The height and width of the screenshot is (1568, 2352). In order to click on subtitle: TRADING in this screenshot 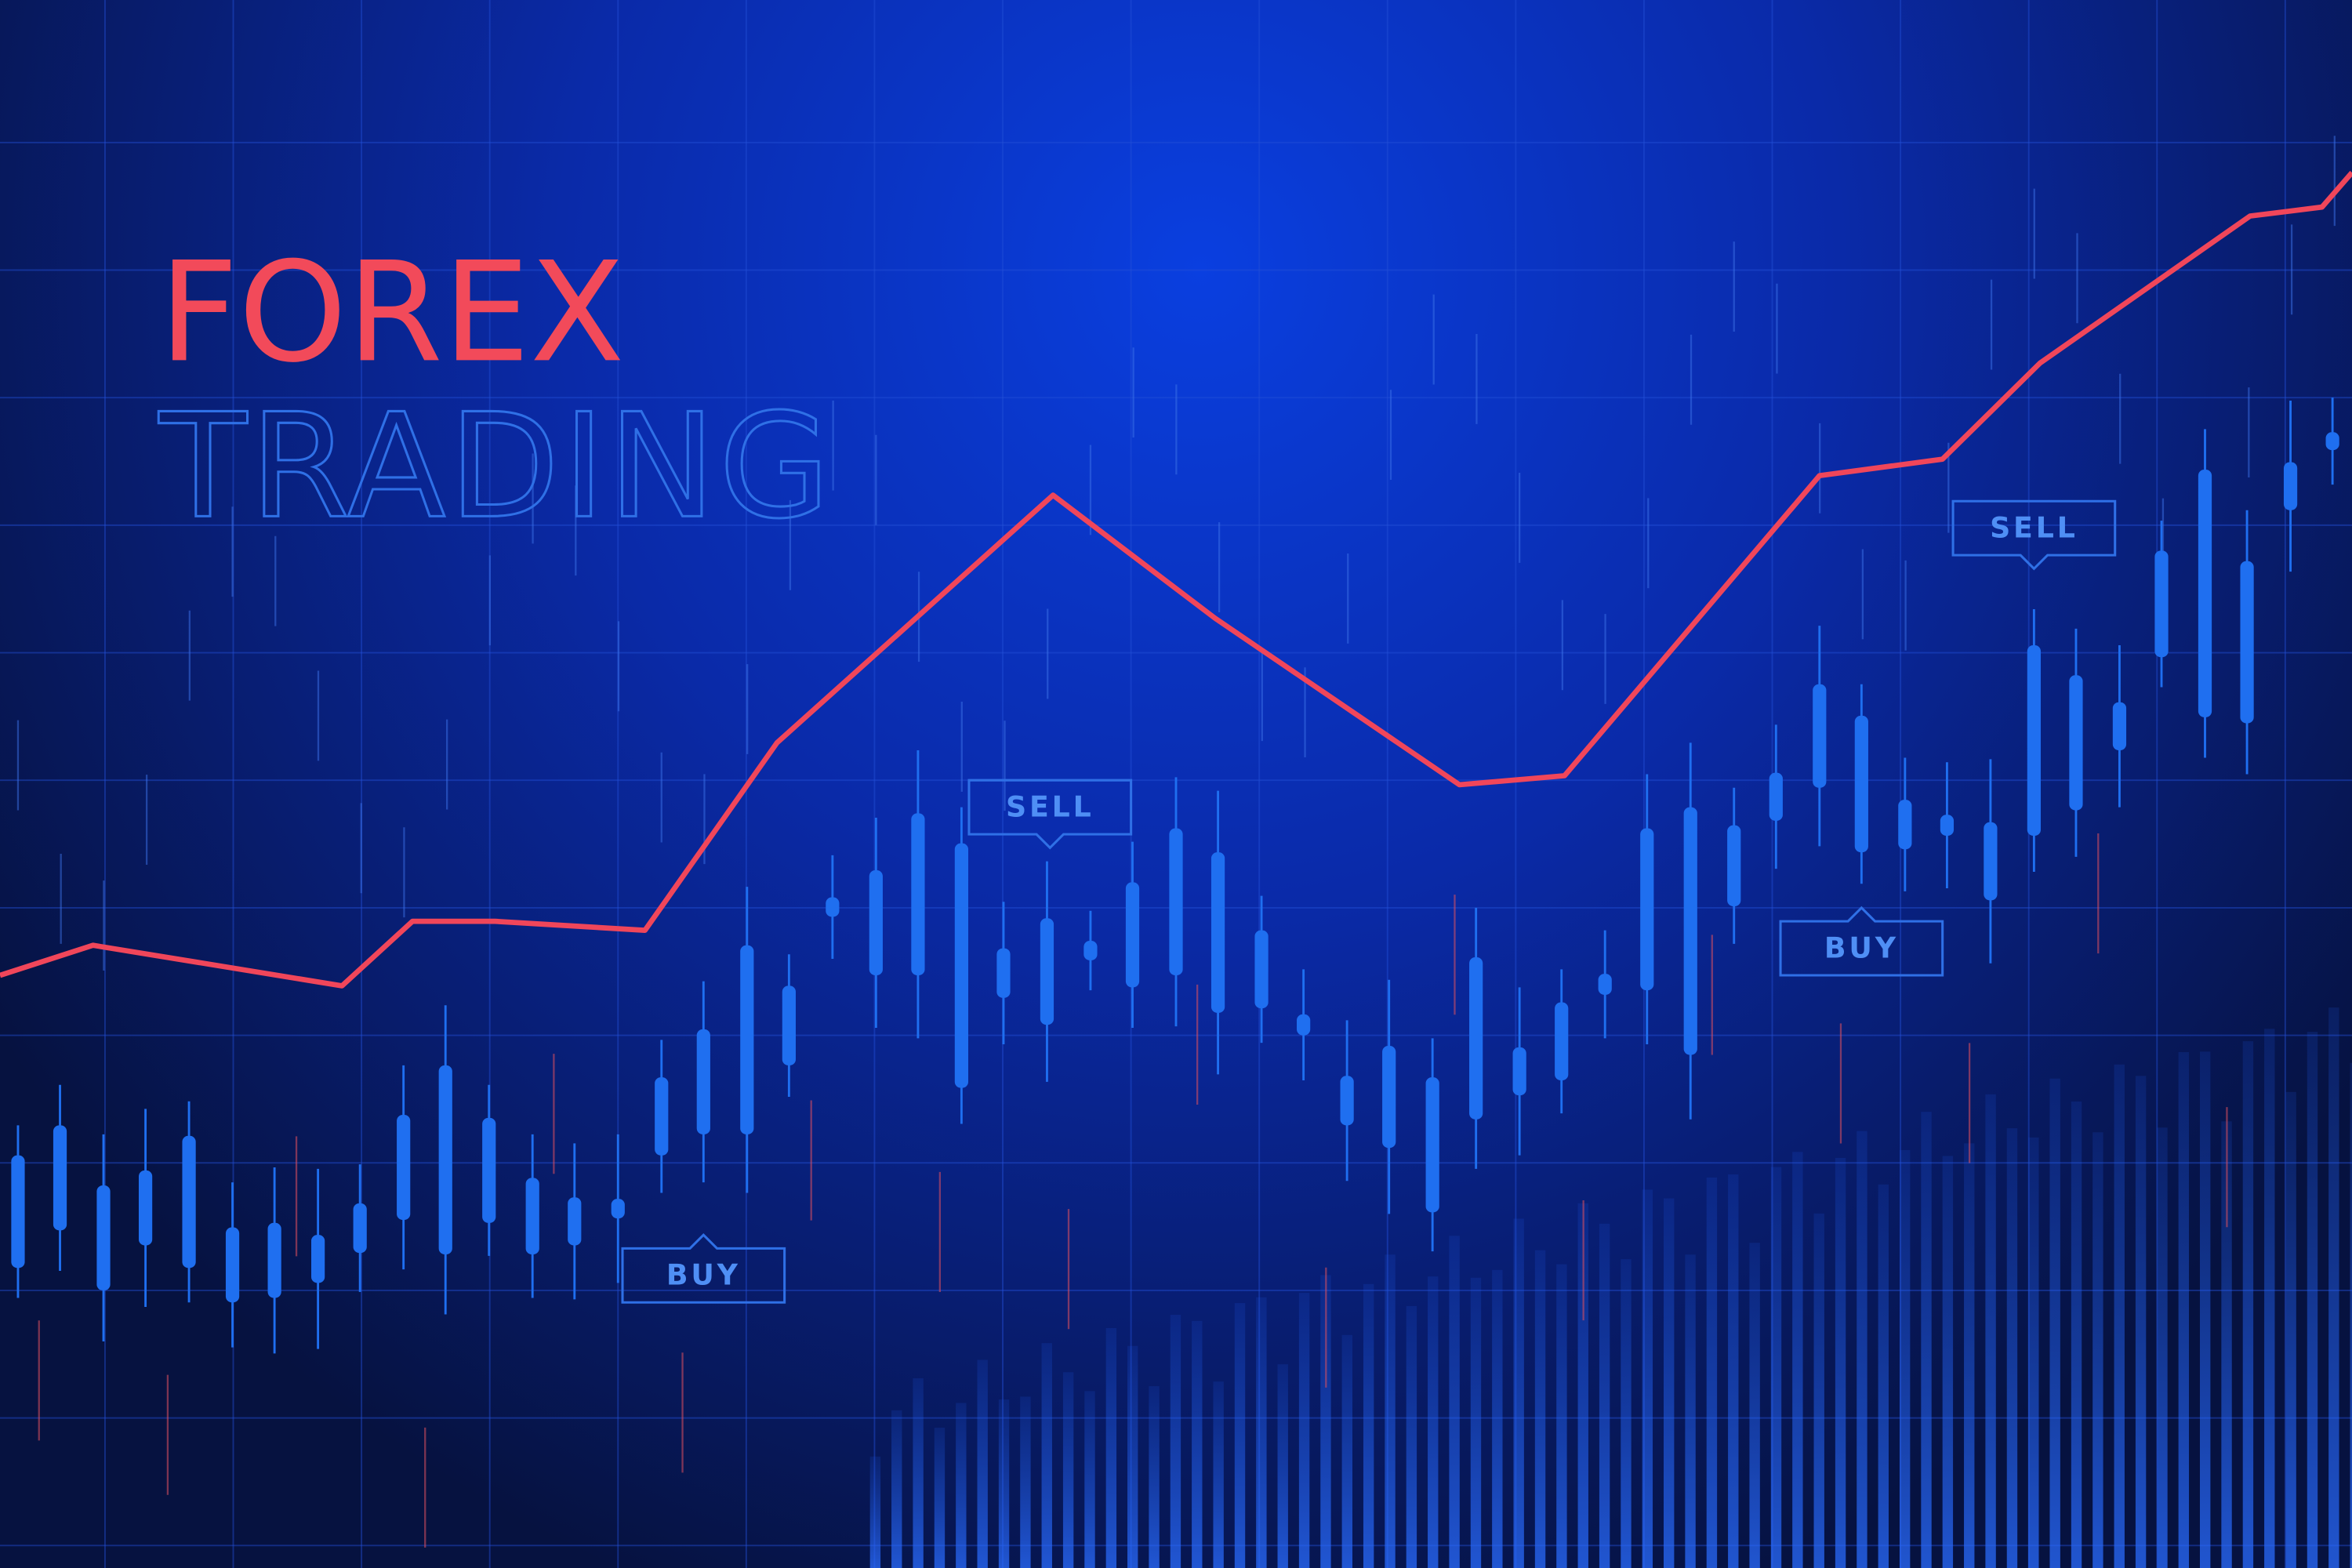, I will do `click(495, 466)`.